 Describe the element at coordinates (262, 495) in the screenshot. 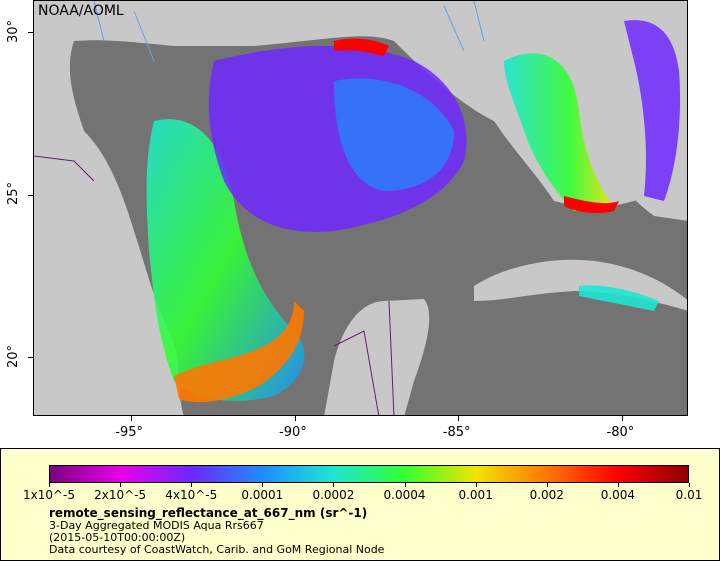

I see `colorbar-label: 0.0001` at that location.